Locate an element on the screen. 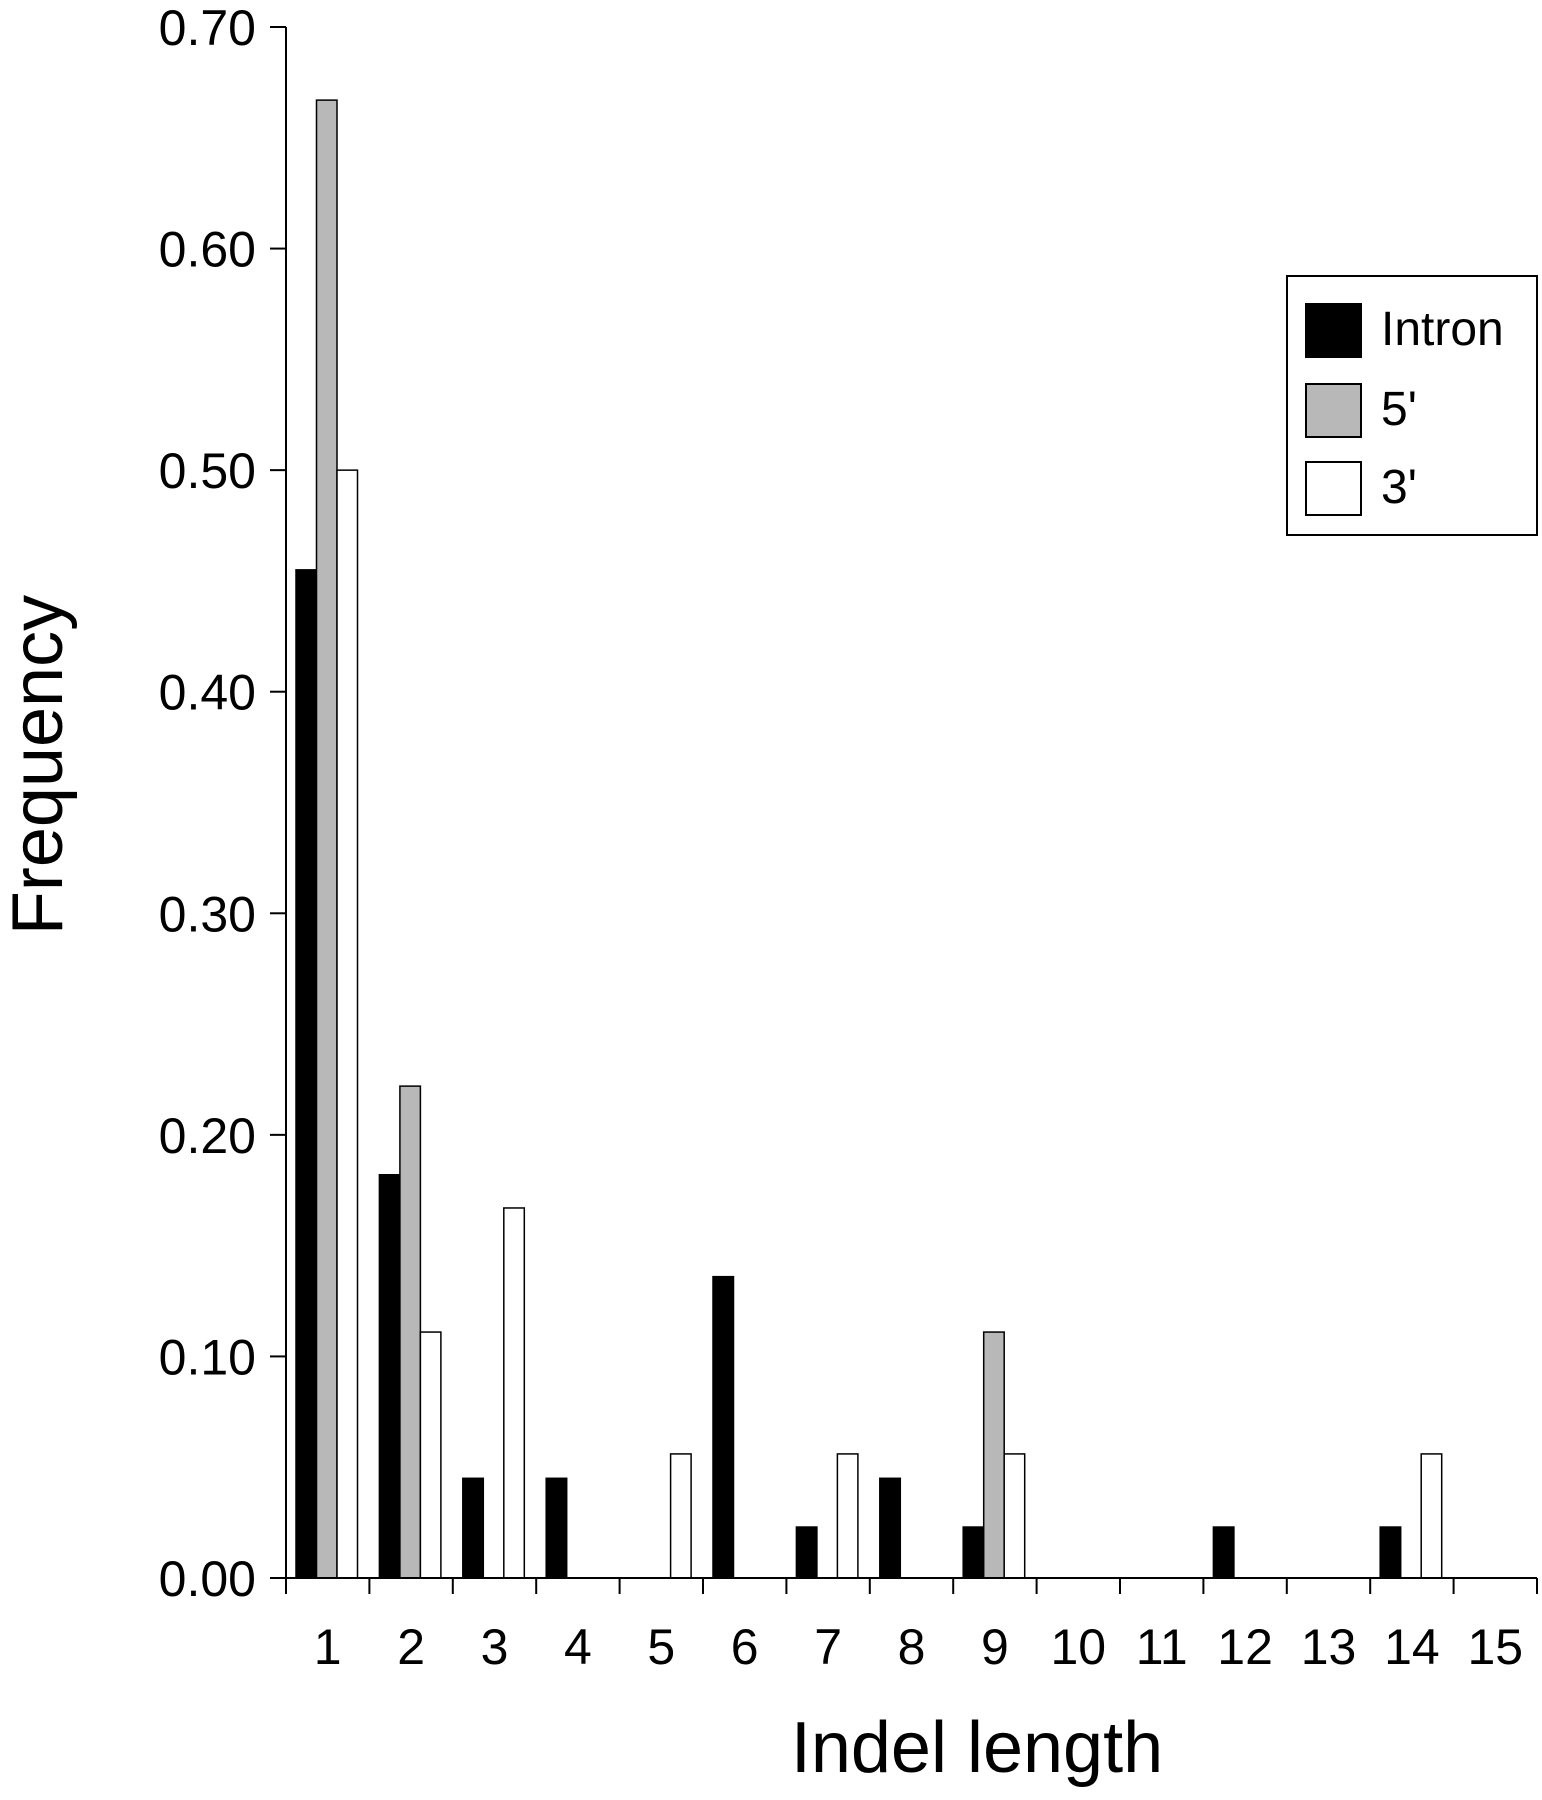 The image size is (1542, 1800). x-tick-label: 11 is located at coordinates (1162, 1647).